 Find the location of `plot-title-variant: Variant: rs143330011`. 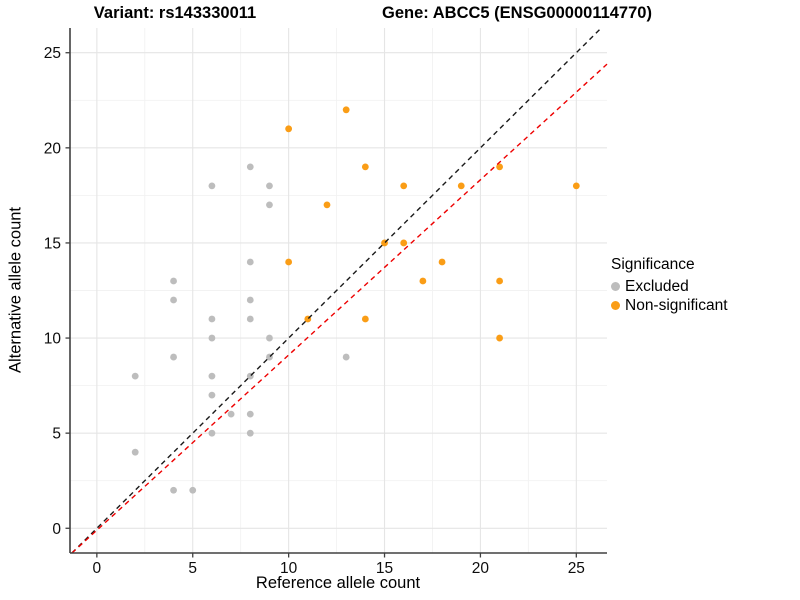

plot-title-variant: Variant: rs143330011 is located at coordinates (175, 13).